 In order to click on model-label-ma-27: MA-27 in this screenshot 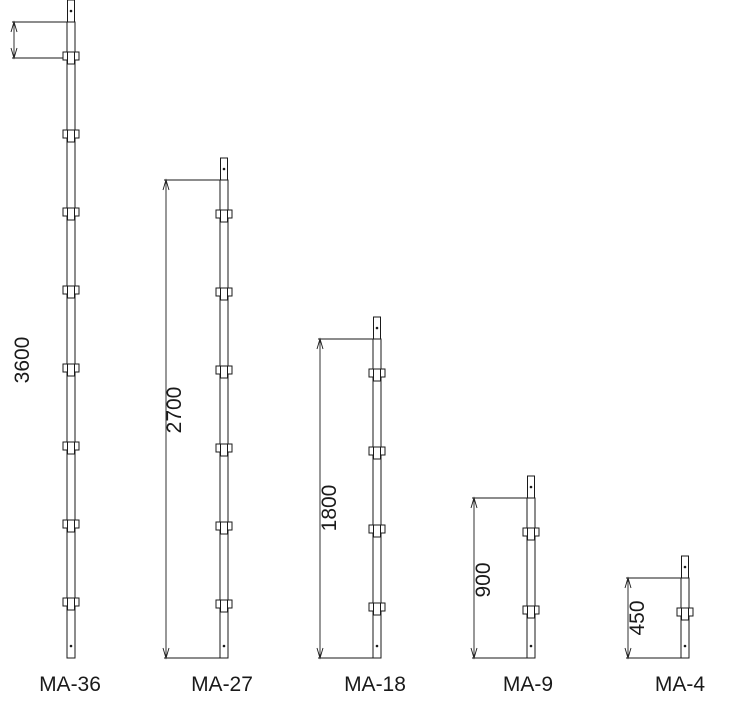, I will do `click(222, 684)`.